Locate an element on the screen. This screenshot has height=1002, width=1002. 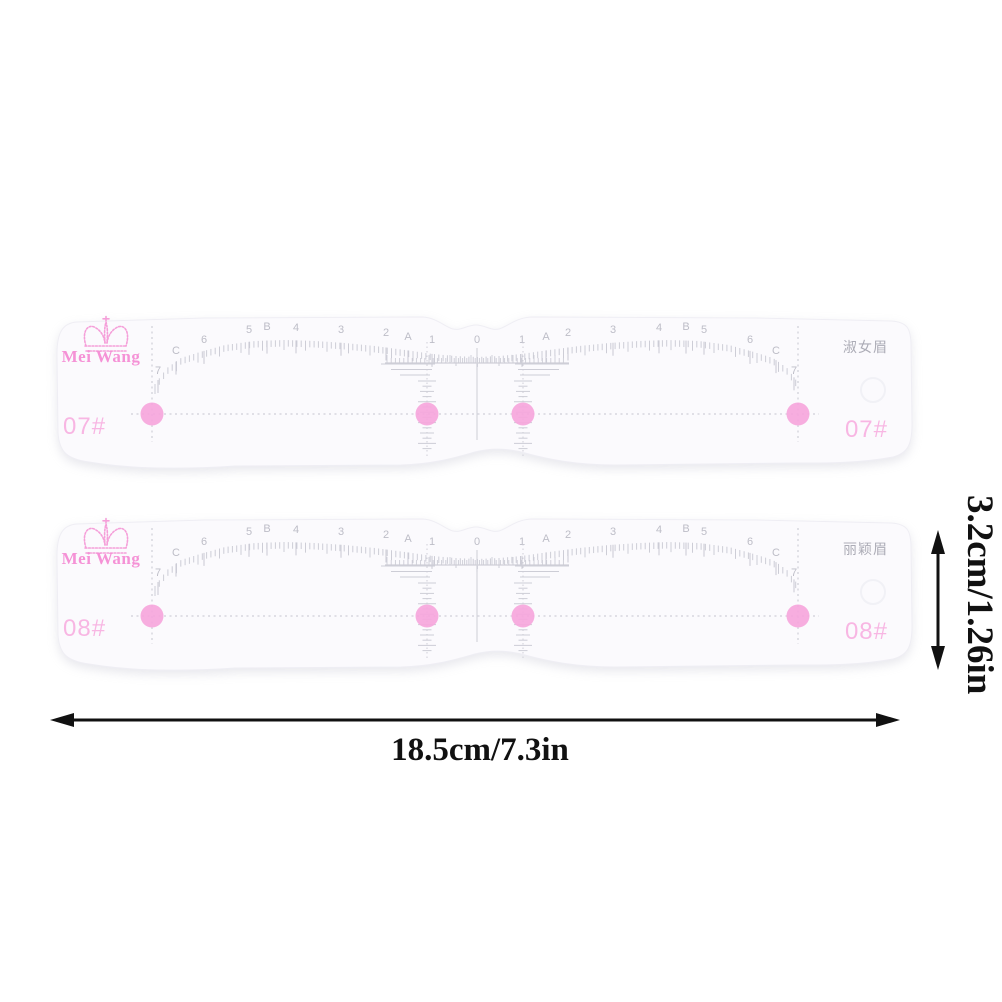
height-dimension: 3.2cm/1.26in is located at coordinates (961, 595).